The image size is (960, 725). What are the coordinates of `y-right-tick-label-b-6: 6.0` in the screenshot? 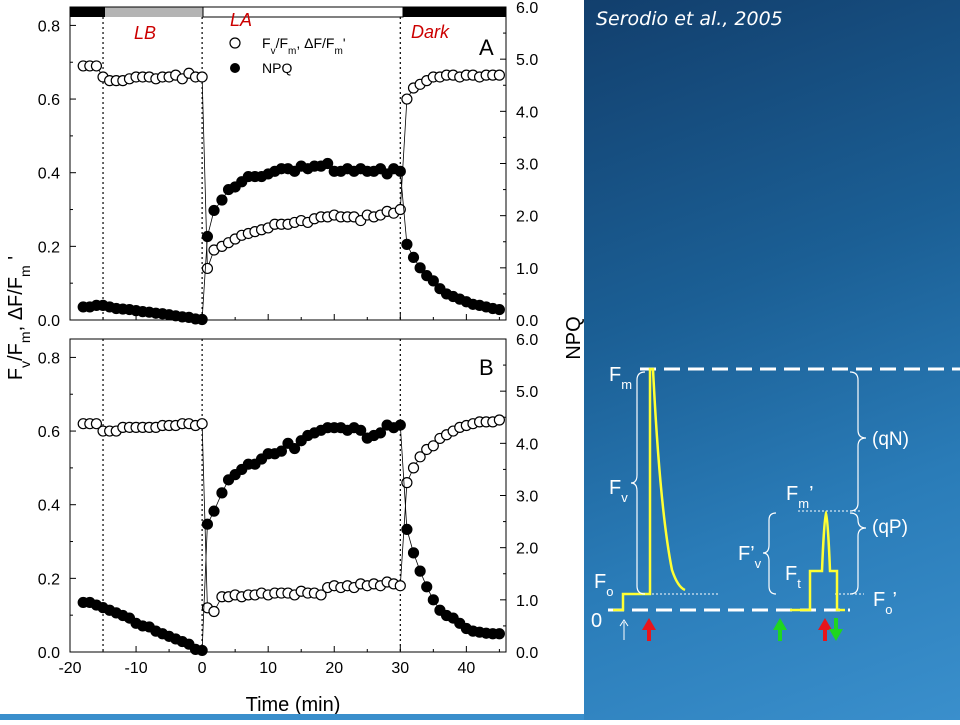 It's located at (527, 340).